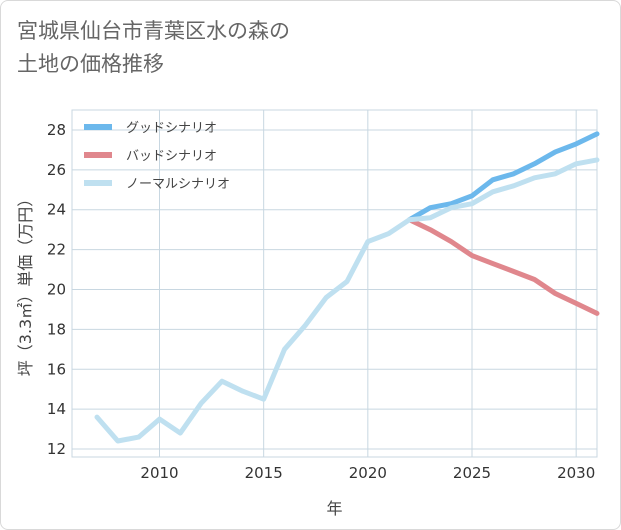  I want to click on chart-title-line1: 宮城県仙台市青葉区水の森の, so click(153, 31).